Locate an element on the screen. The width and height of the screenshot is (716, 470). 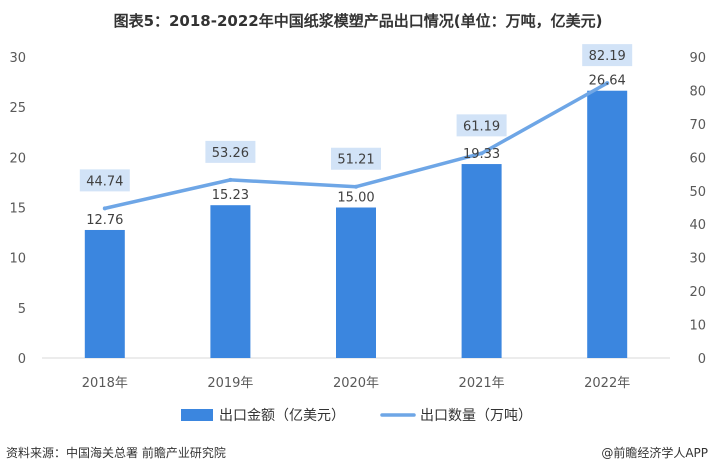
left-axis-tick-label: 30 is located at coordinates (17, 58).